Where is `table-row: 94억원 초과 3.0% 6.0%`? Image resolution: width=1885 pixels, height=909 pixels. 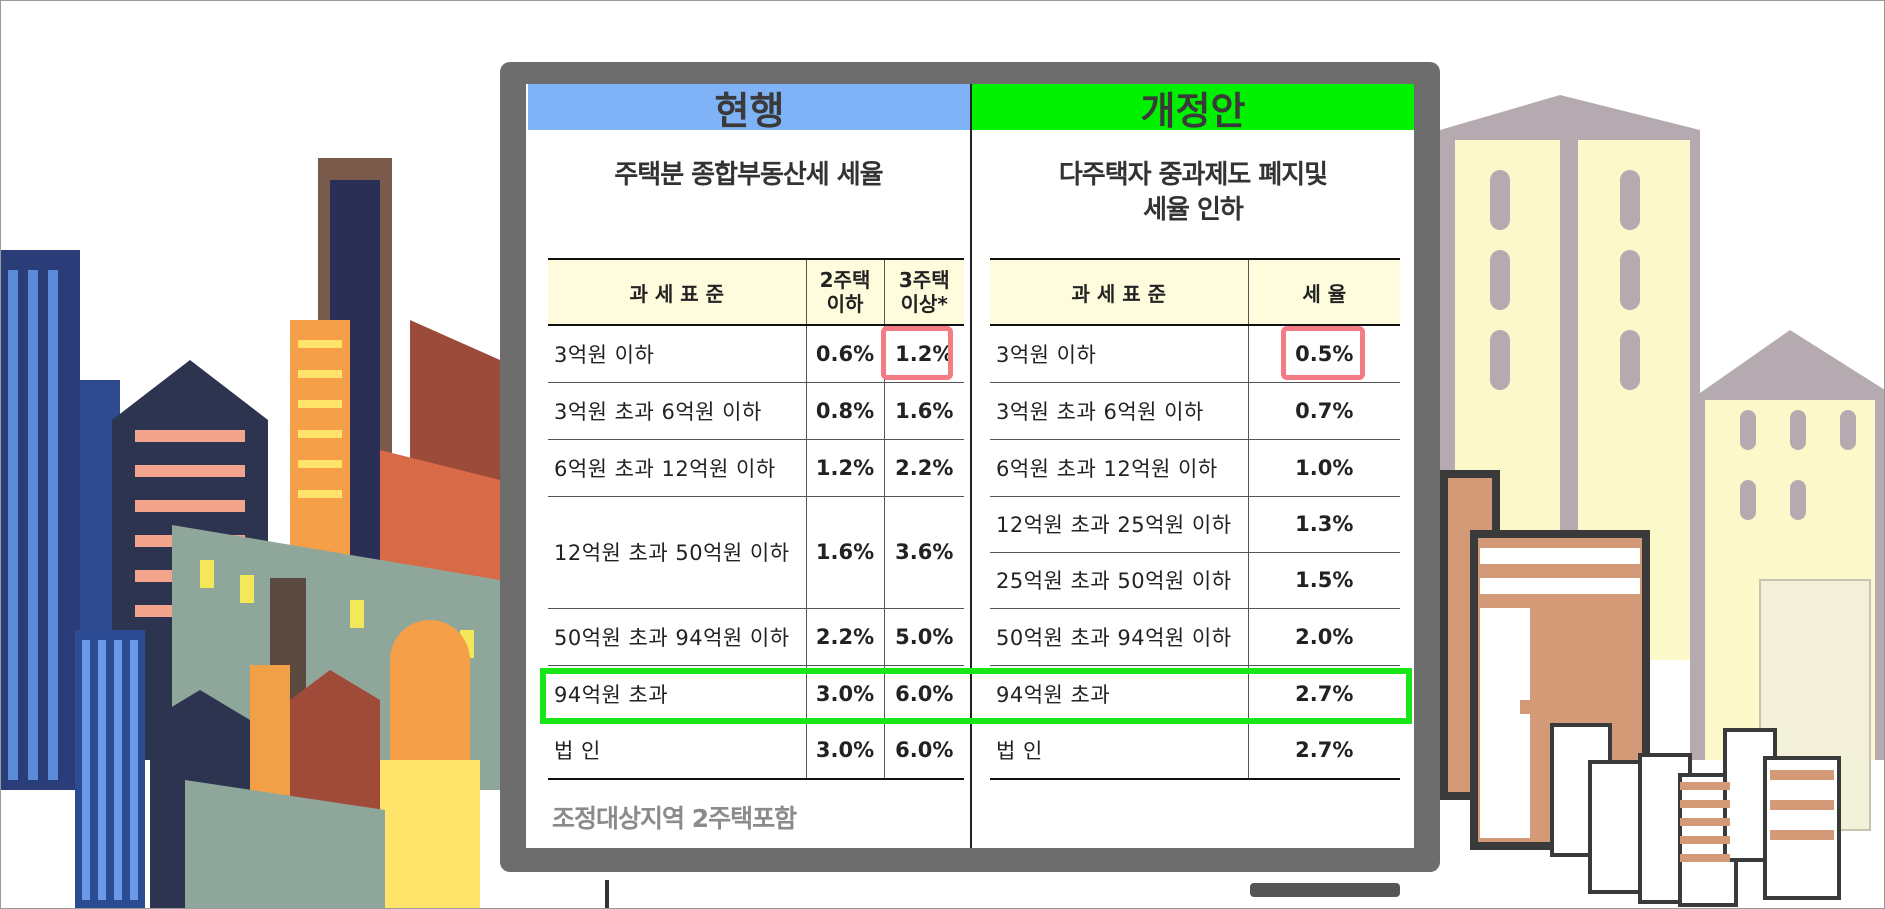 table-row: 94억원 초과 3.0% 6.0% is located at coordinates (756, 694).